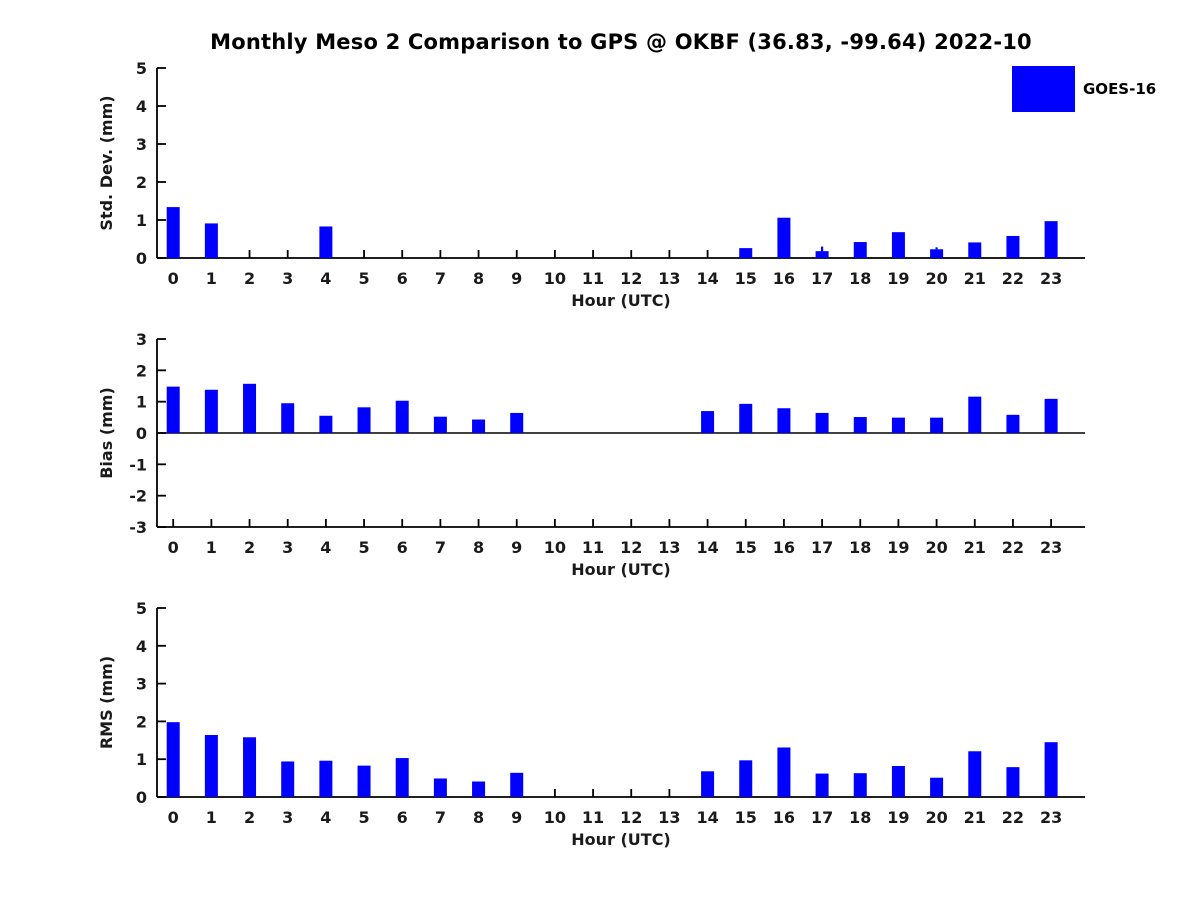  What do you see at coordinates (631, 547) in the screenshot?
I see `x-tick-label: 12` at bounding box center [631, 547].